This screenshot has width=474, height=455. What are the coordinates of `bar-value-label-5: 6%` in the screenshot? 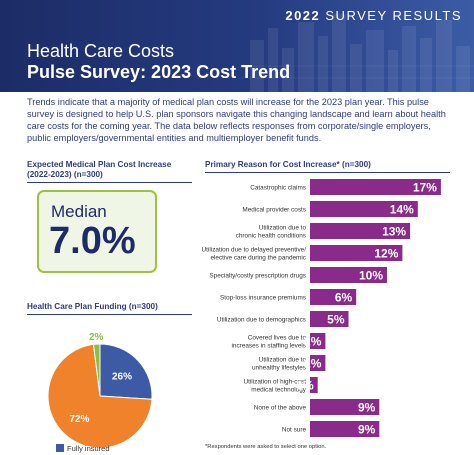 It's located at (344, 298).